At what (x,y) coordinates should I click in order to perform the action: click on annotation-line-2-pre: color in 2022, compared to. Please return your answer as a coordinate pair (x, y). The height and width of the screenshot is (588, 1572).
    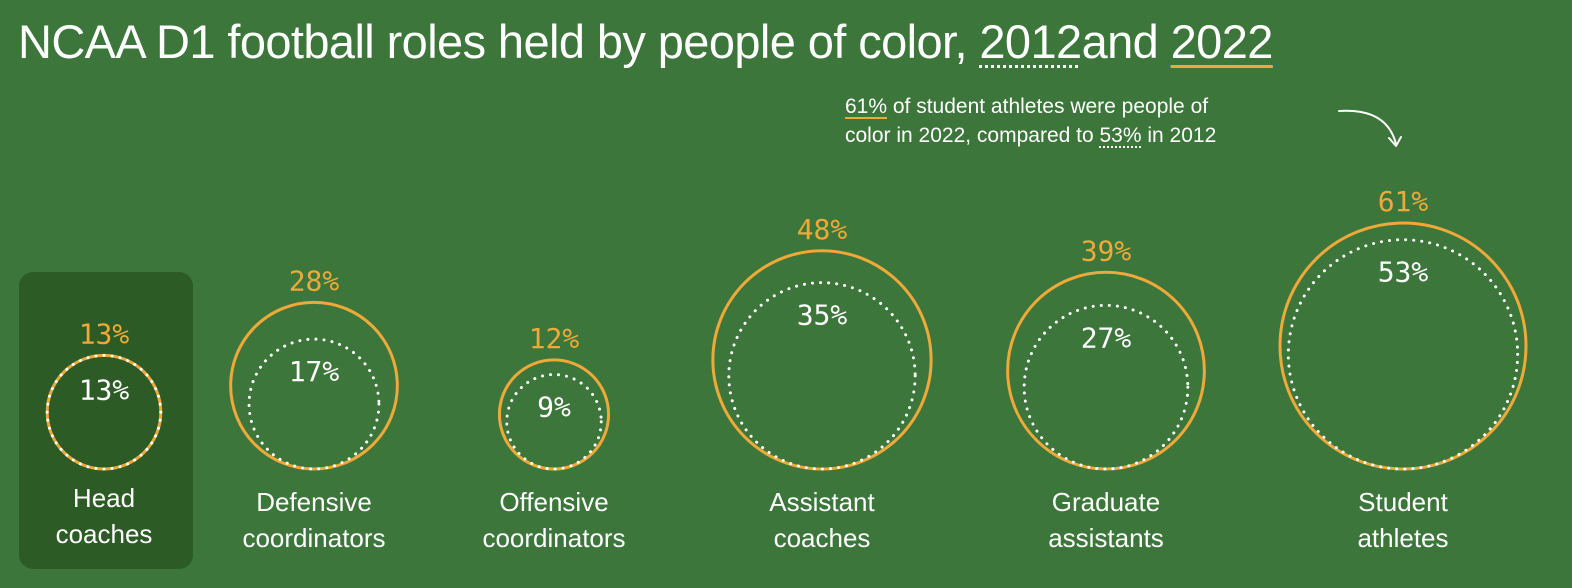
    Looking at the image, I should click on (972, 135).